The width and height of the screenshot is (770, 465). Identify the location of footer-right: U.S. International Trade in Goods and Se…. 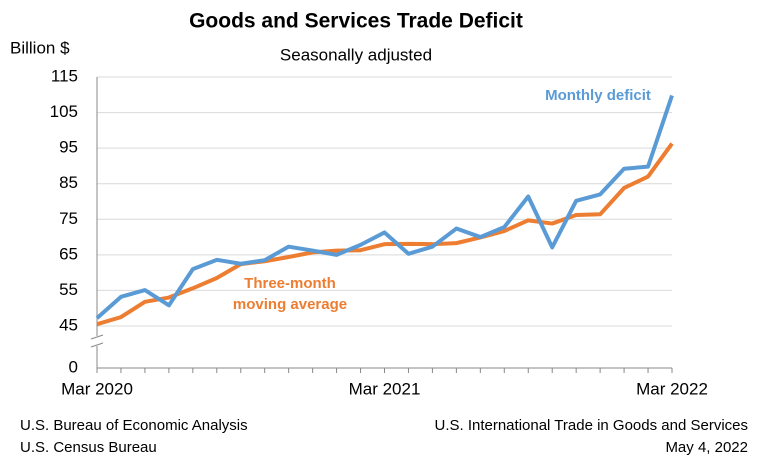
(591, 425).